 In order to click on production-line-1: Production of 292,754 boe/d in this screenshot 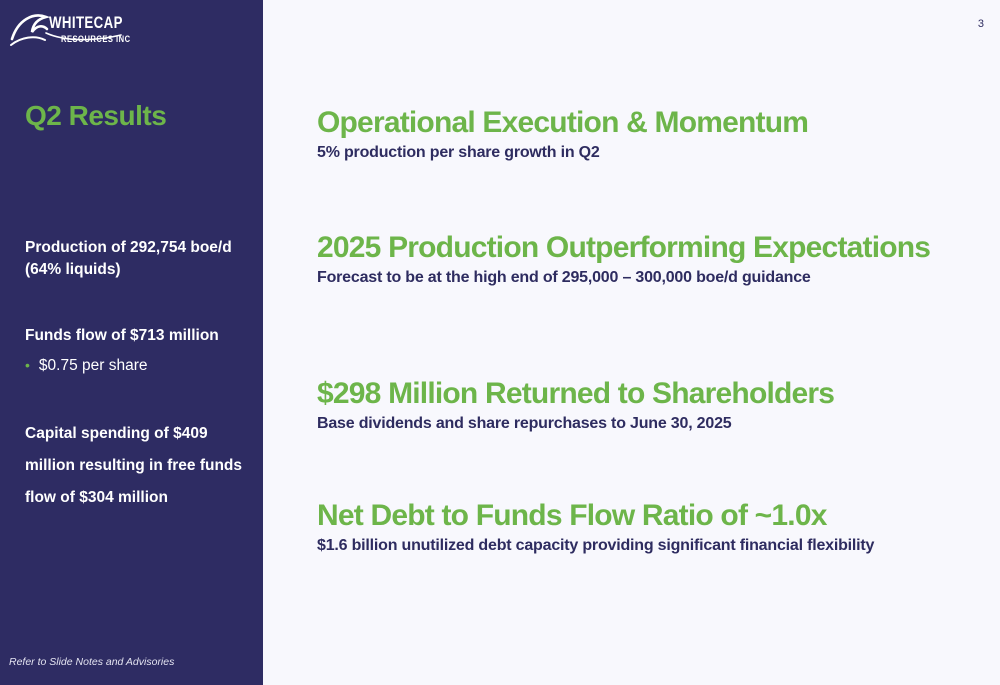, I will do `click(128, 247)`.